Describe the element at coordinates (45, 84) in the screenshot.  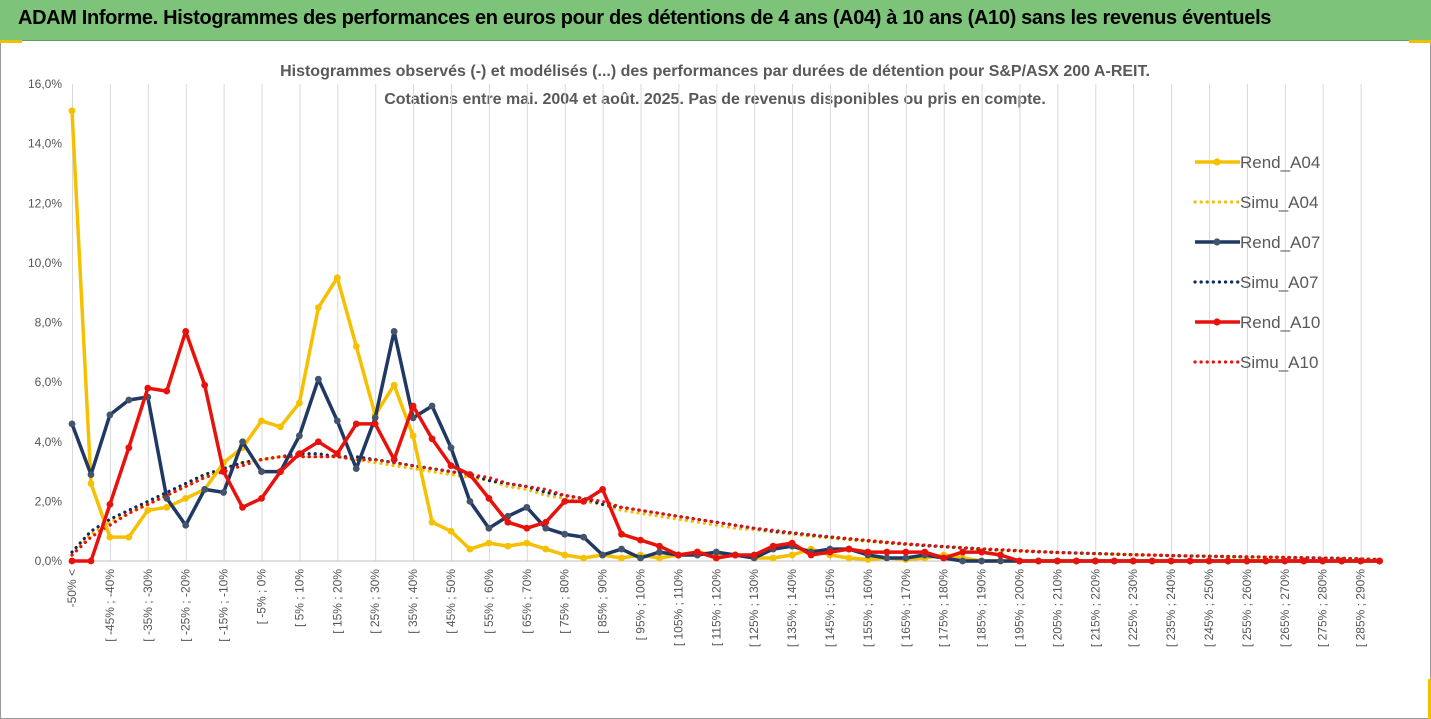
I see `y-tick-label: 16,0%` at that location.